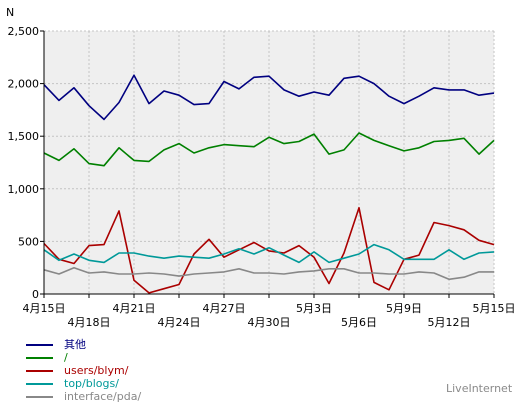 Image resolution: width=520 pixels, height=409 pixels. What do you see at coordinates (24, 136) in the screenshot?
I see `y-tick-label: 1,500` at bounding box center [24, 136].